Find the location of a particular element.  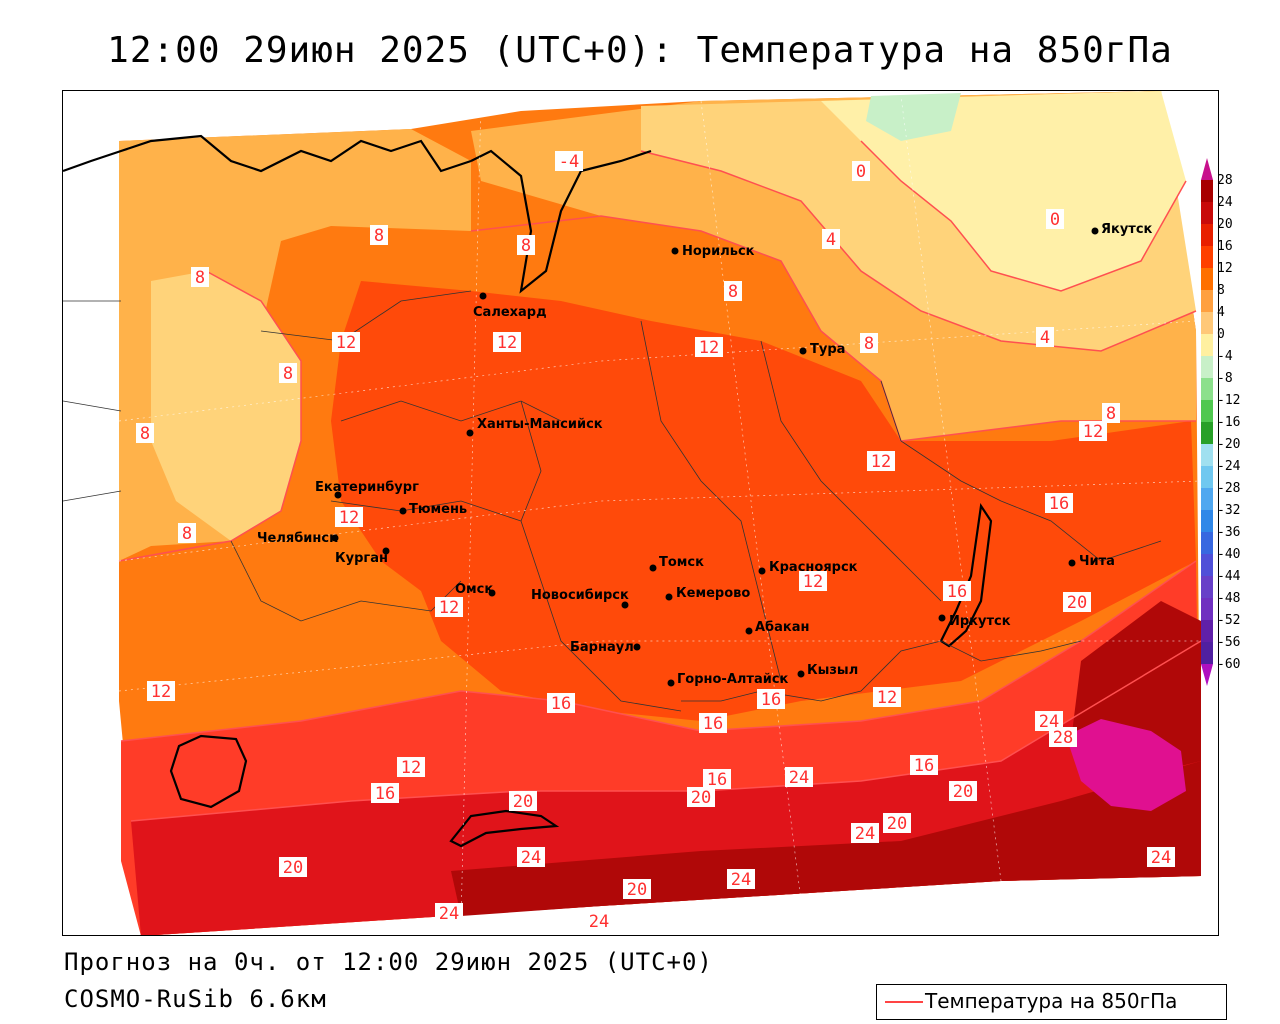

city-label: Курган is located at coordinates (361, 558).